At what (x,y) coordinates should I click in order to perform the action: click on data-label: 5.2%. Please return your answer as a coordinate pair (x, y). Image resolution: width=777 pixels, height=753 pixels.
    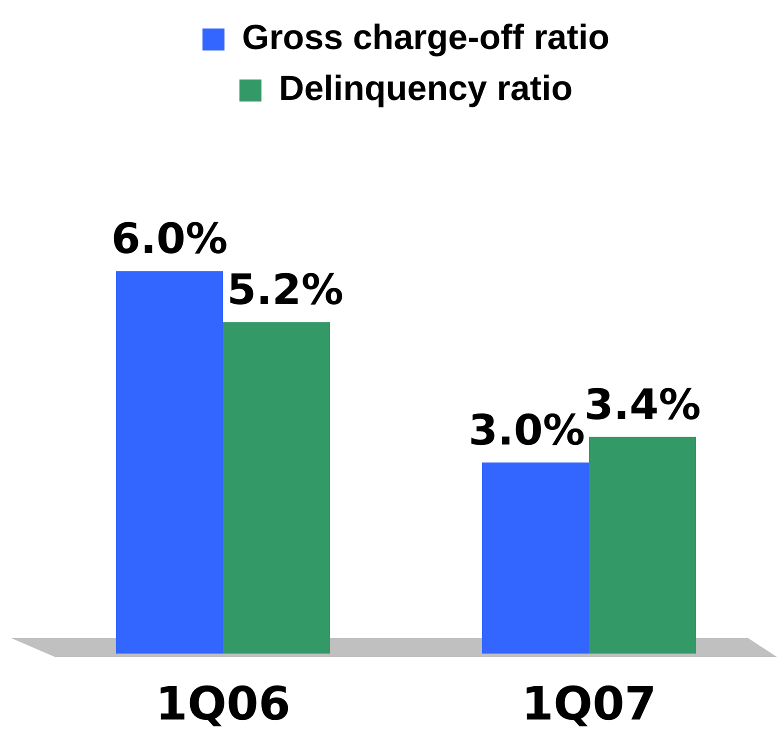
    Looking at the image, I should click on (285, 289).